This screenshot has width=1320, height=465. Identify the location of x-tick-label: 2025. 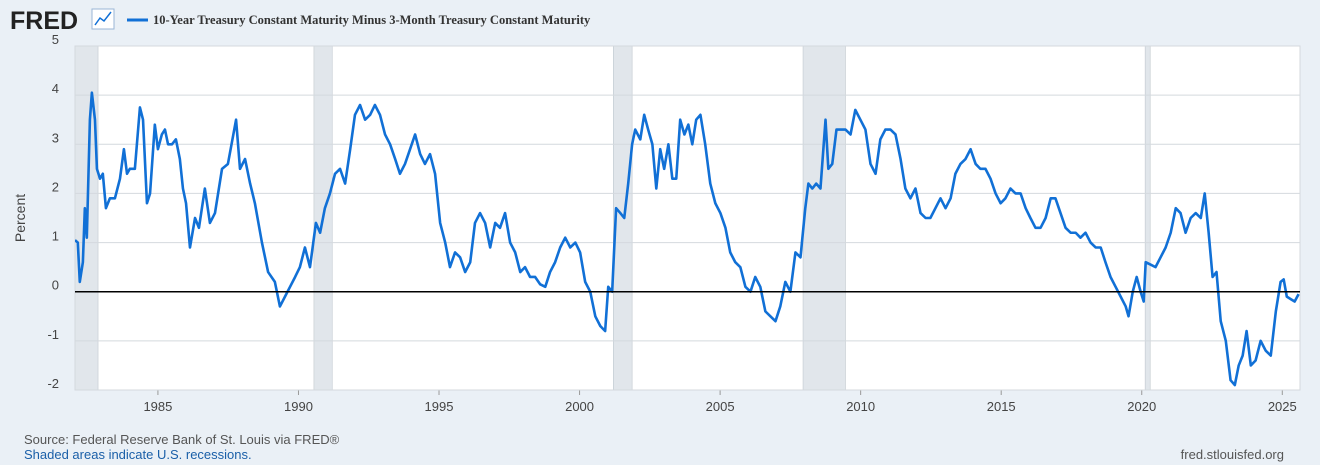
(1282, 406).